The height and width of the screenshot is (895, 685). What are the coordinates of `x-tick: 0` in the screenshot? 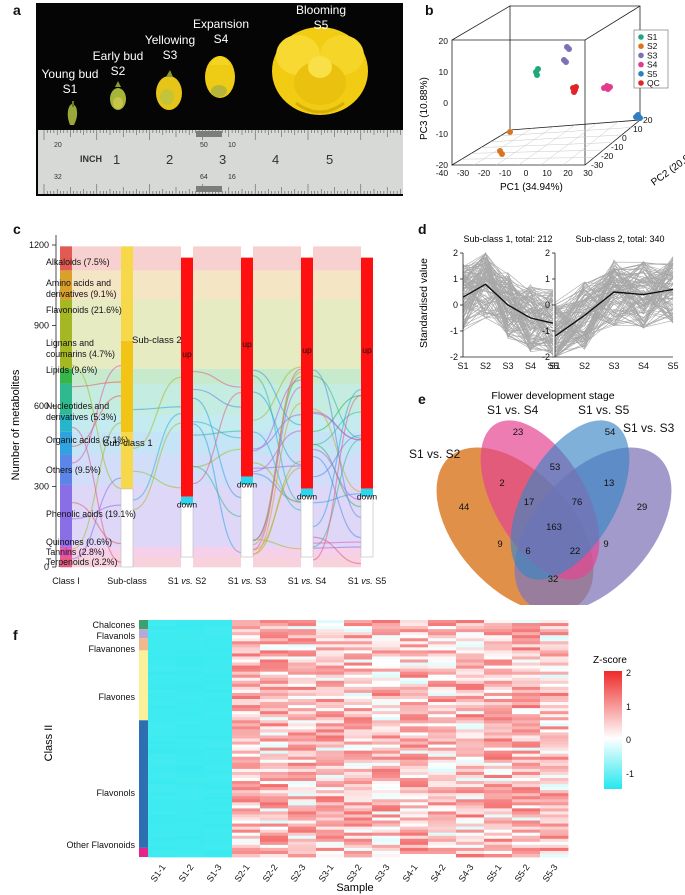 It's located at (526, 173).